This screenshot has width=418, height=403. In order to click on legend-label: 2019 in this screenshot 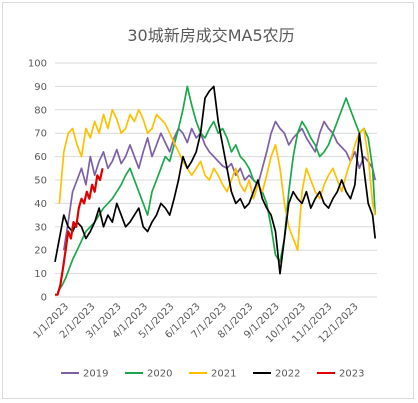, I will do `click(95, 374)`.